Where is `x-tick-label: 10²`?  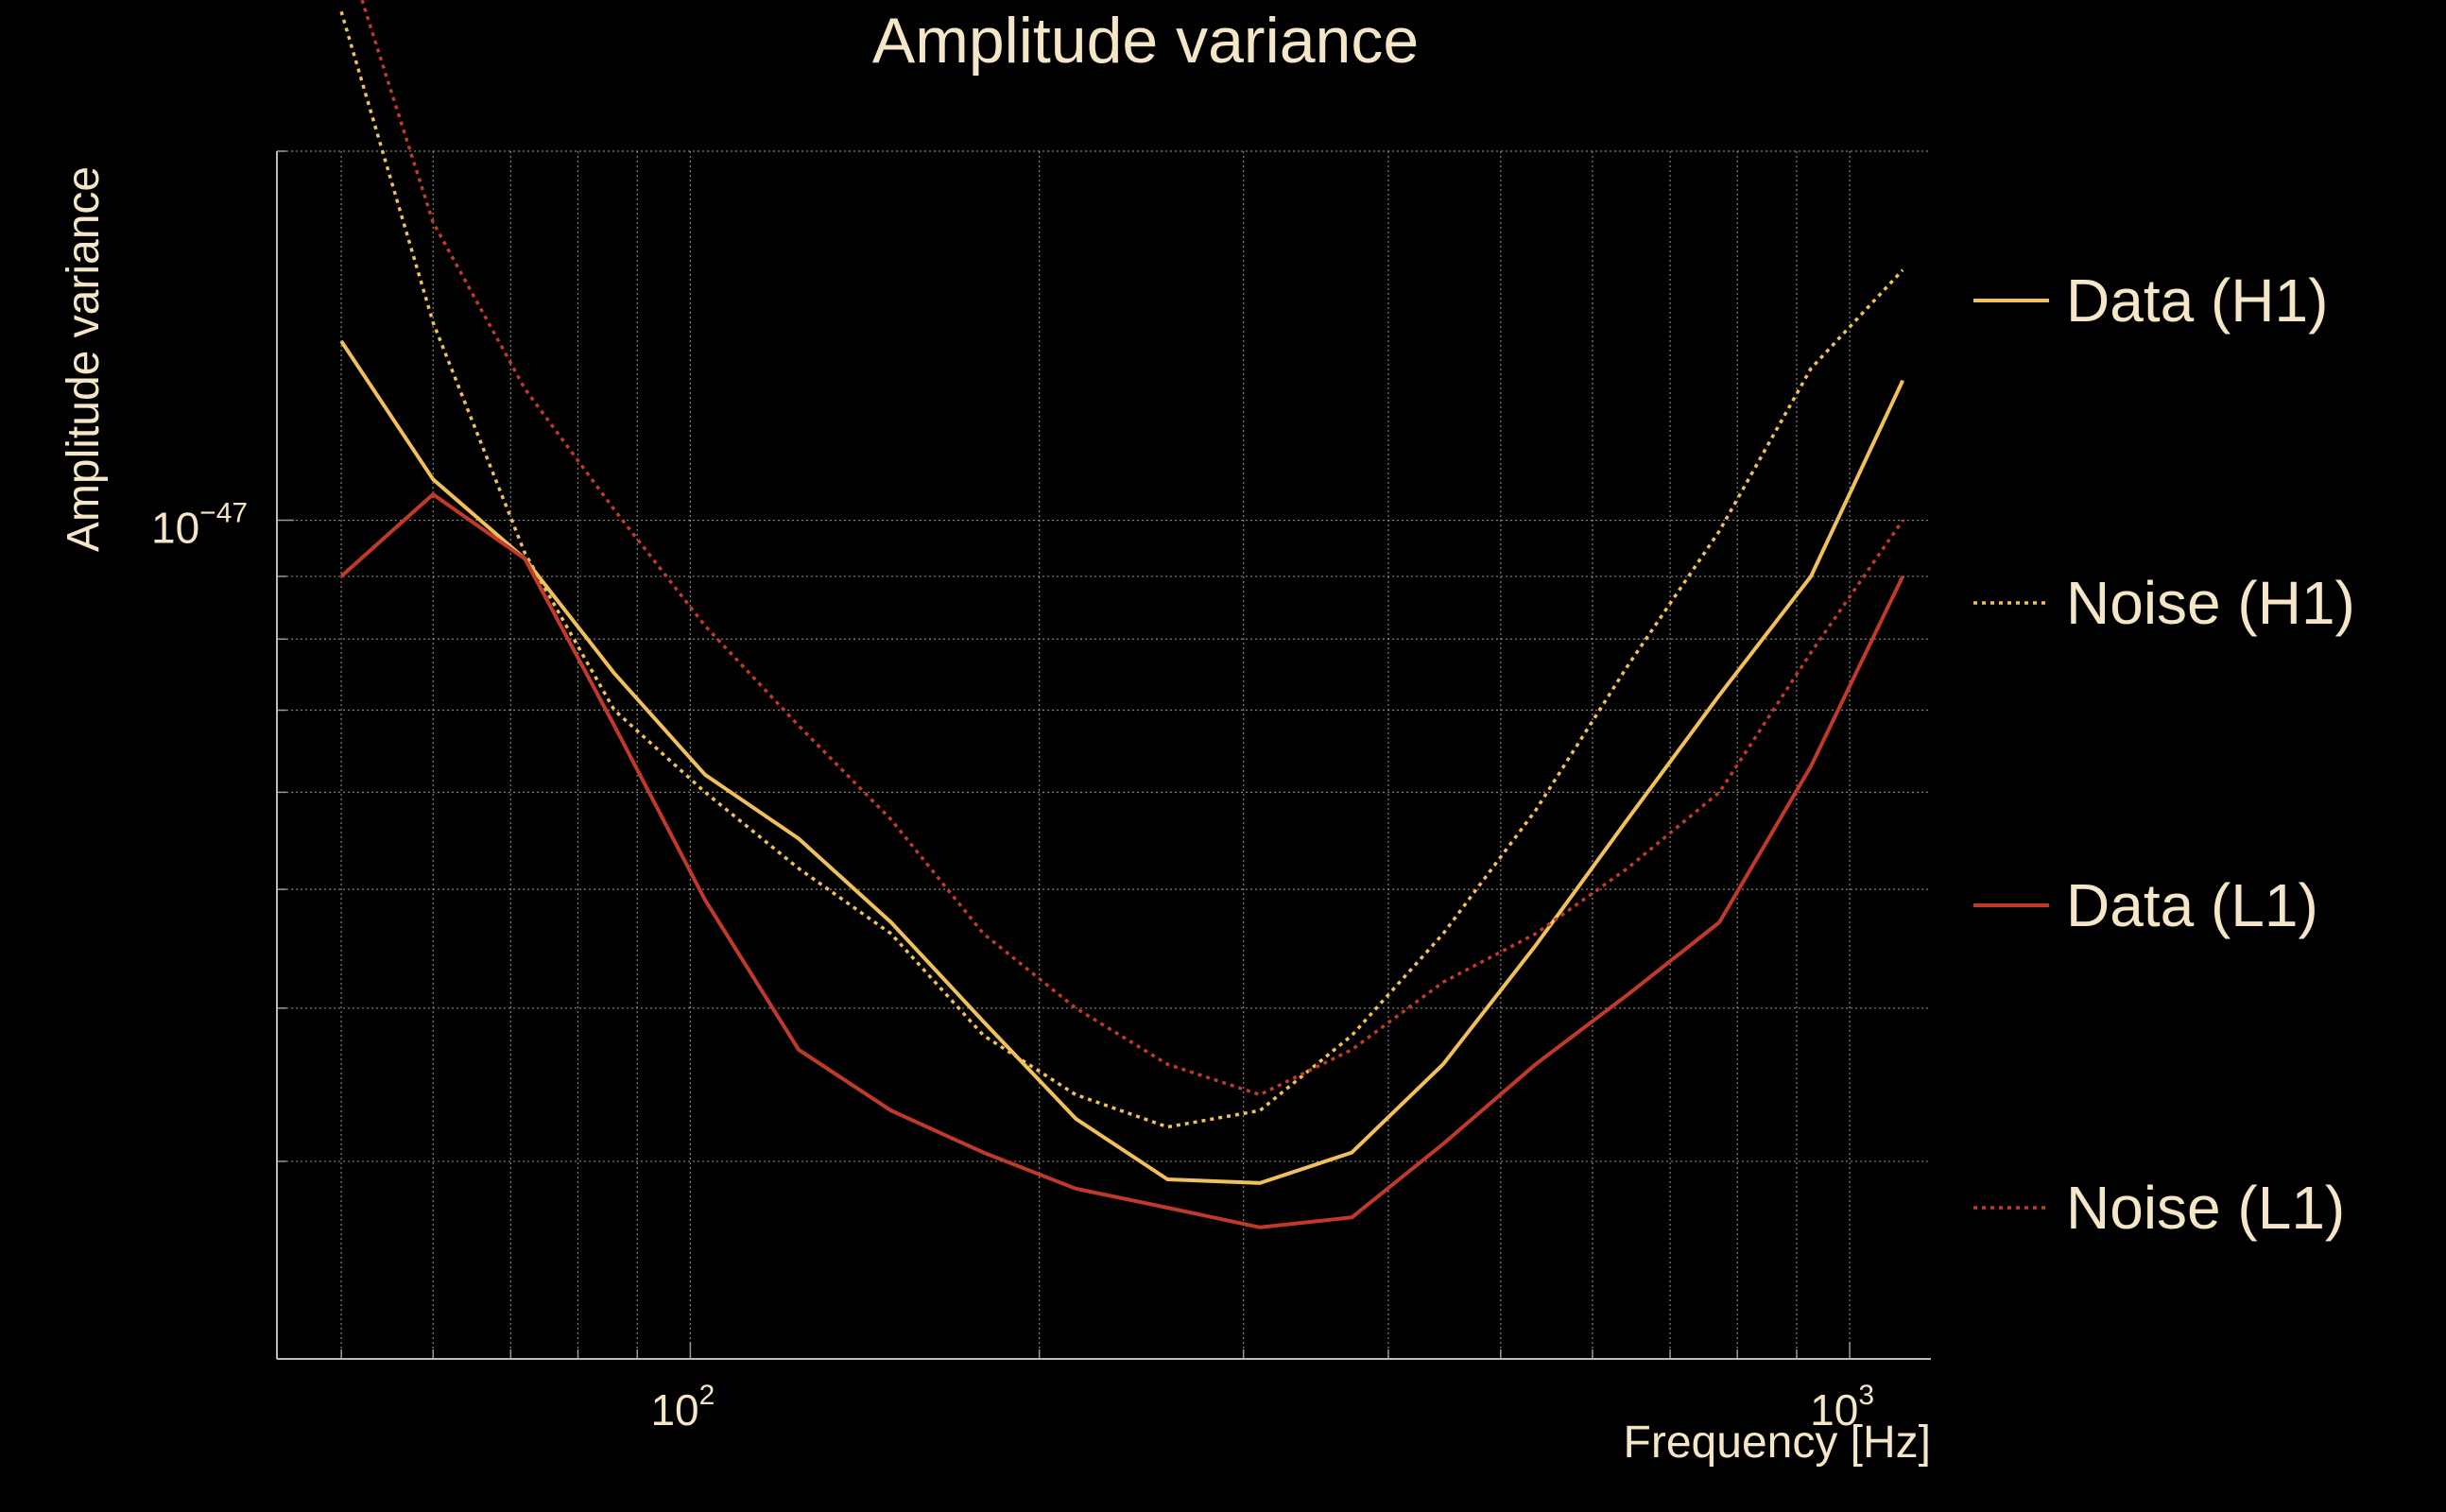
x-tick-label: 10² is located at coordinates (682, 1407).